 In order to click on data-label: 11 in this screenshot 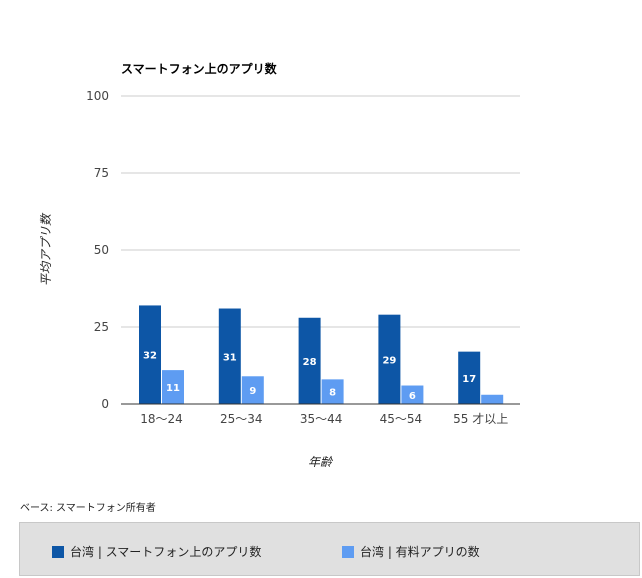, I will do `click(173, 388)`.